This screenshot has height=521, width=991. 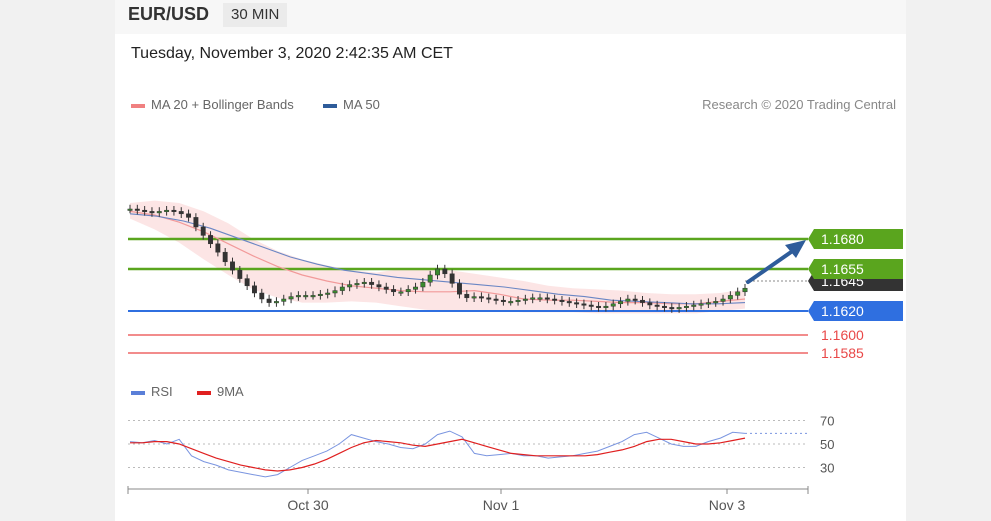 I want to click on header-bar: EUR/USD 30 MIN, so click(x=510, y=17).